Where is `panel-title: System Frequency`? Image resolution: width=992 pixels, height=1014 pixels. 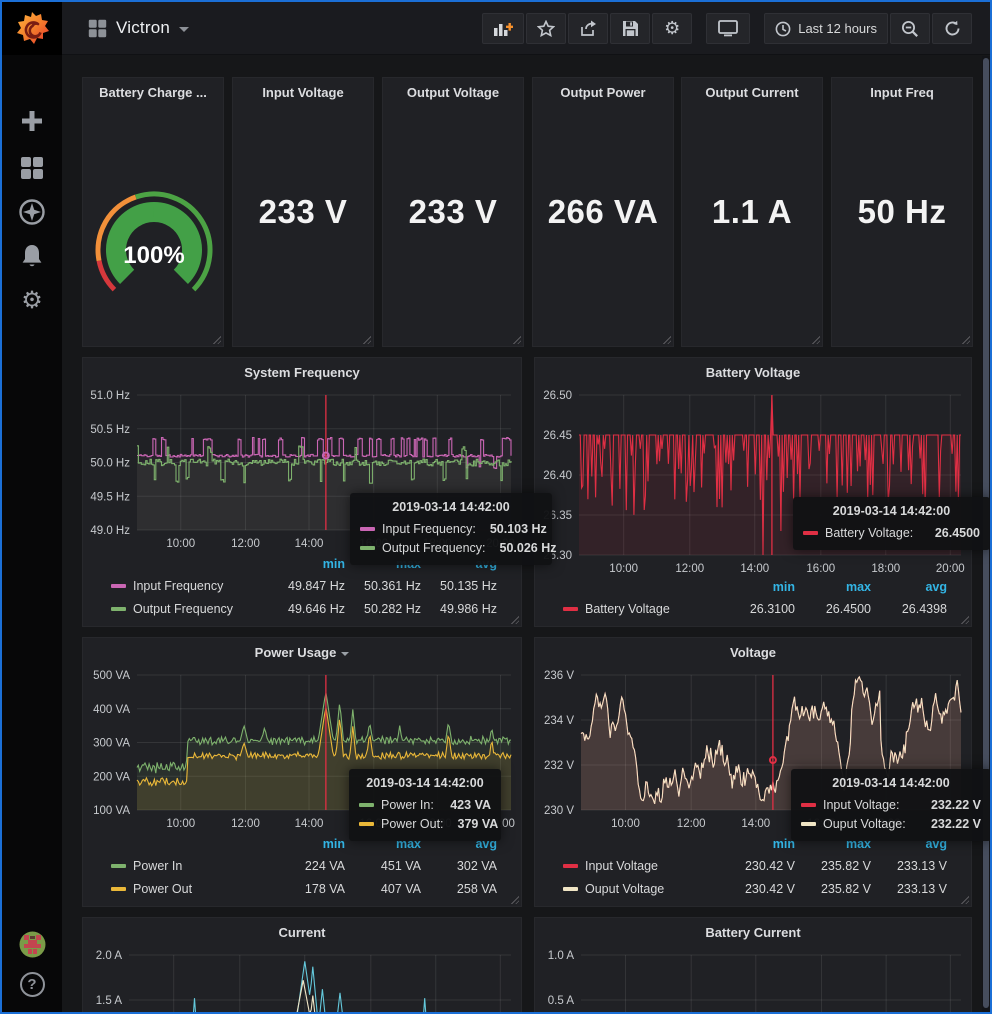 panel-title: System Frequency is located at coordinates (302, 372).